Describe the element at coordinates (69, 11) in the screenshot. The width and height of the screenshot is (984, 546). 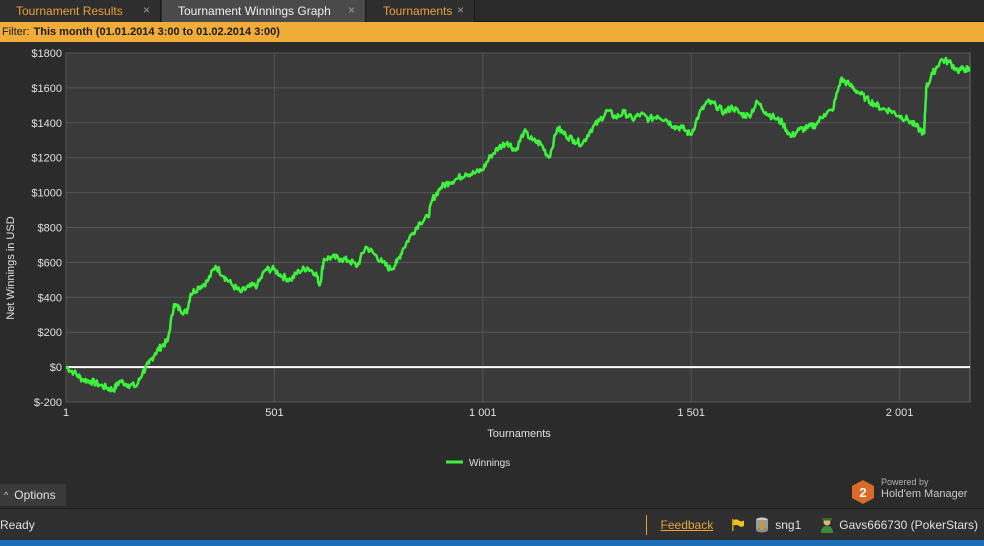
I see `tab-label: Tournament Results` at that location.